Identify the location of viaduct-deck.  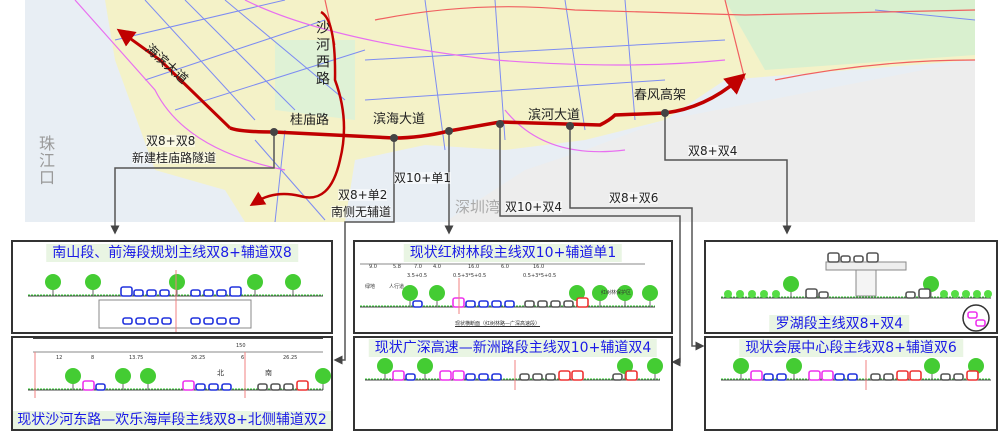
(866, 266).